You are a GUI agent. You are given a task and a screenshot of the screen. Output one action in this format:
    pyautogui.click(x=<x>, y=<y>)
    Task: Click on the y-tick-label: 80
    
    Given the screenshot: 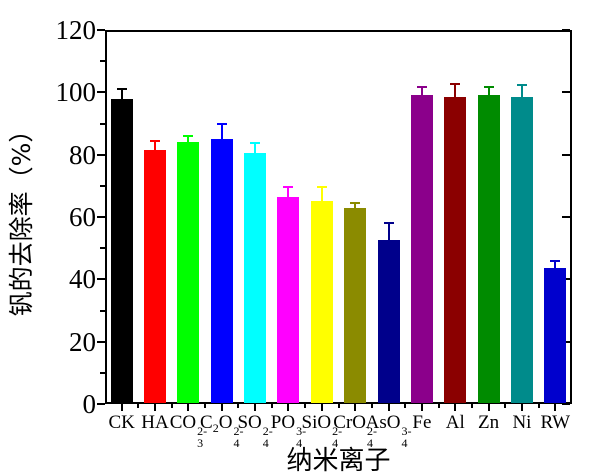 What is the action you would take?
    pyautogui.click(x=82, y=154)
    